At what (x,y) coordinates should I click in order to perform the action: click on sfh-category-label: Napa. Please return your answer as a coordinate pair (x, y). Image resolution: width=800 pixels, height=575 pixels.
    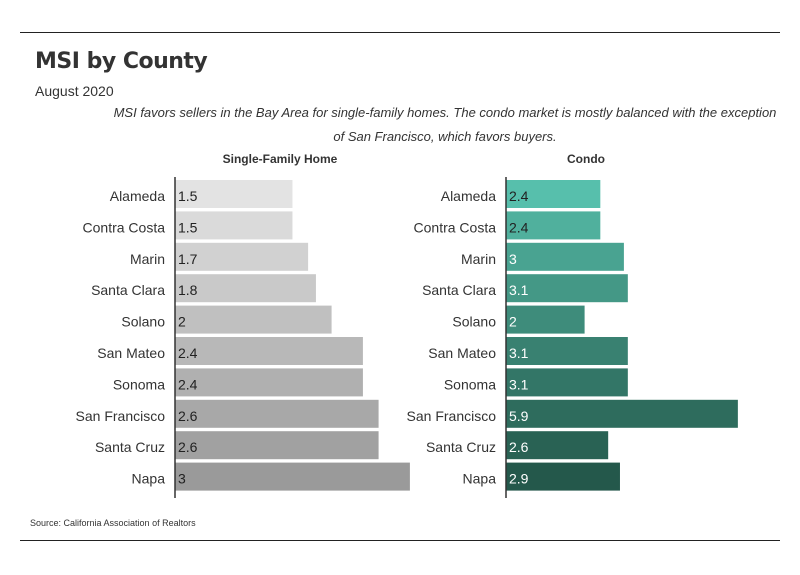
    Looking at the image, I should click on (149, 479).